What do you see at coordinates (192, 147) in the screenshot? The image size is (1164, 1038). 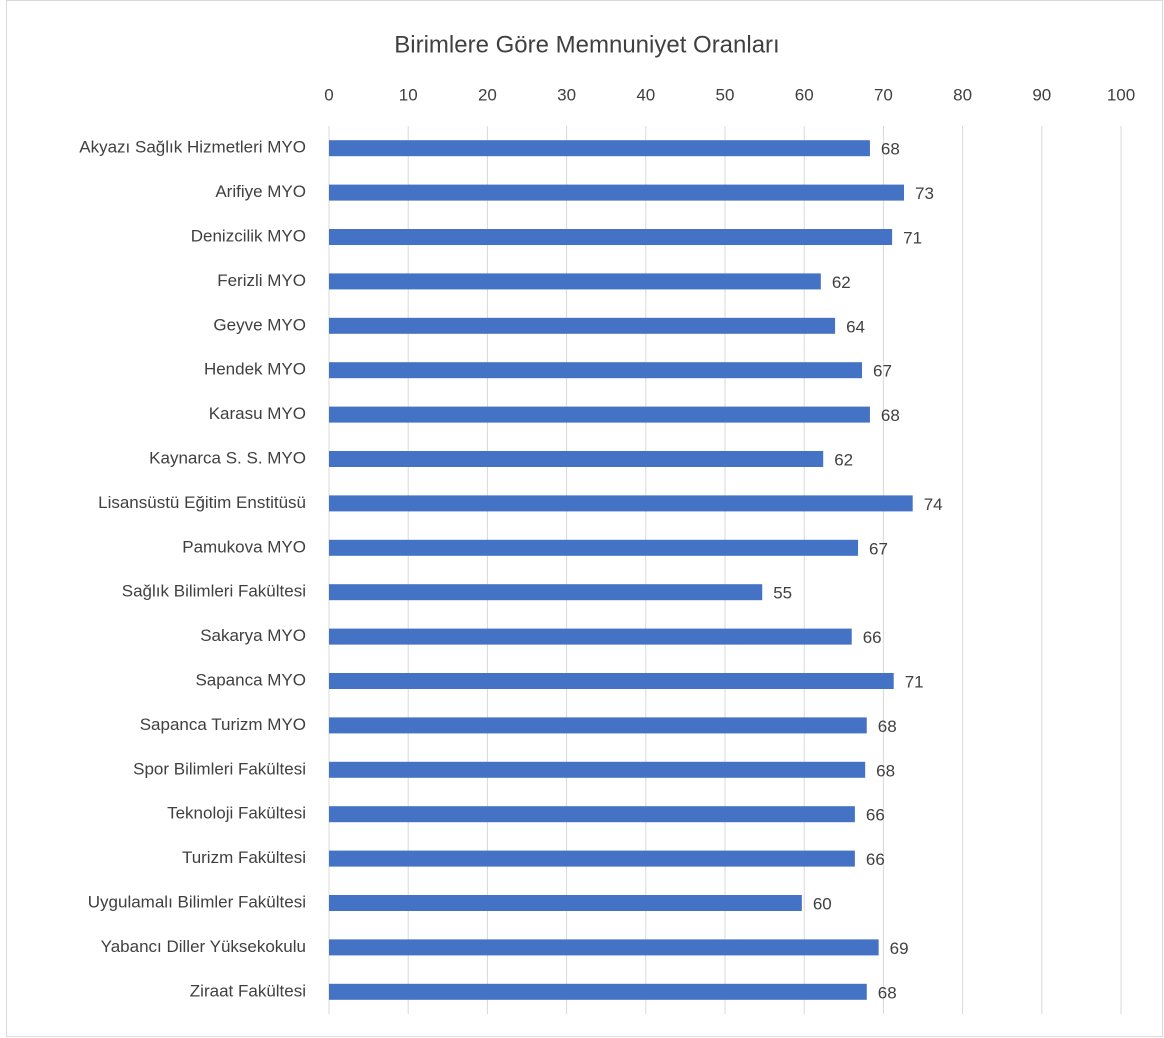 I see `y-tick-label: Akyazı Sağlık Hizmetleri MYO` at bounding box center [192, 147].